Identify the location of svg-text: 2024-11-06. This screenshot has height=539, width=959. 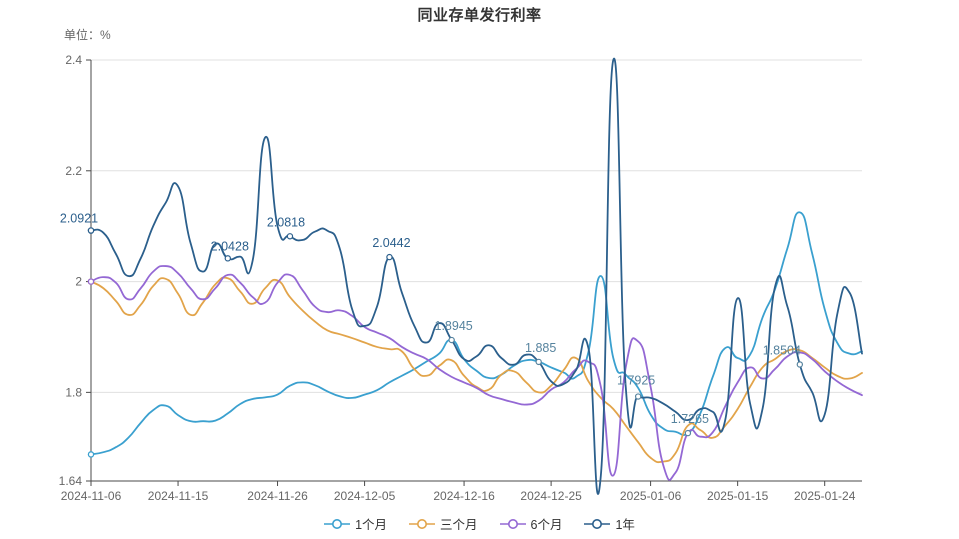
(91, 496).